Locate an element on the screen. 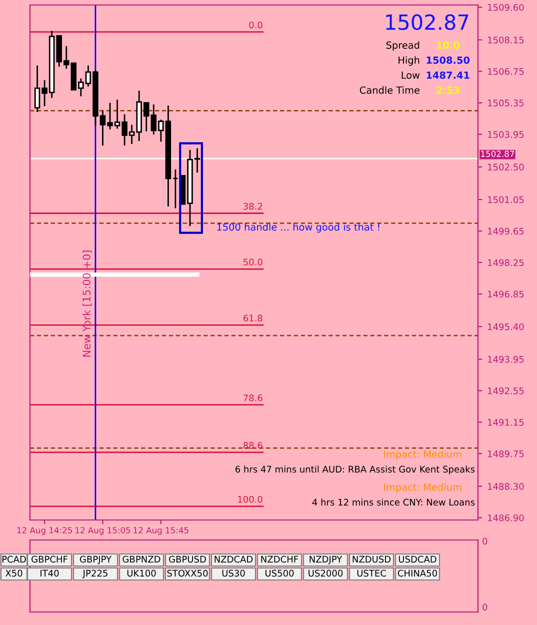  annotation: 38.2 is located at coordinates (253, 206).